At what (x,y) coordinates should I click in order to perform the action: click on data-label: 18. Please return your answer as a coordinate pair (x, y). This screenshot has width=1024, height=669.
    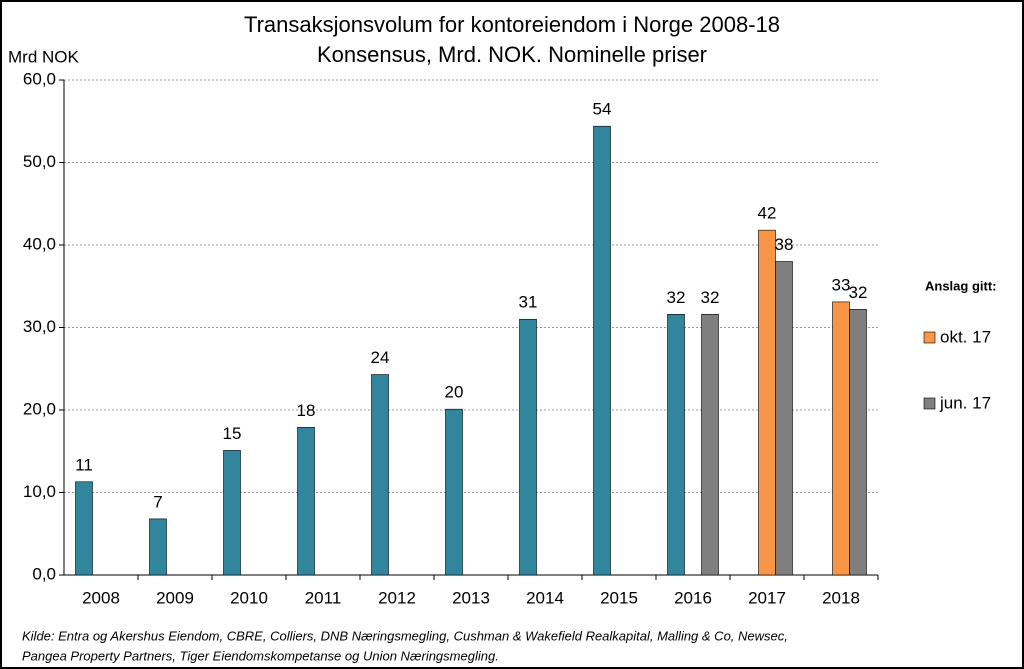
    Looking at the image, I should click on (306, 410).